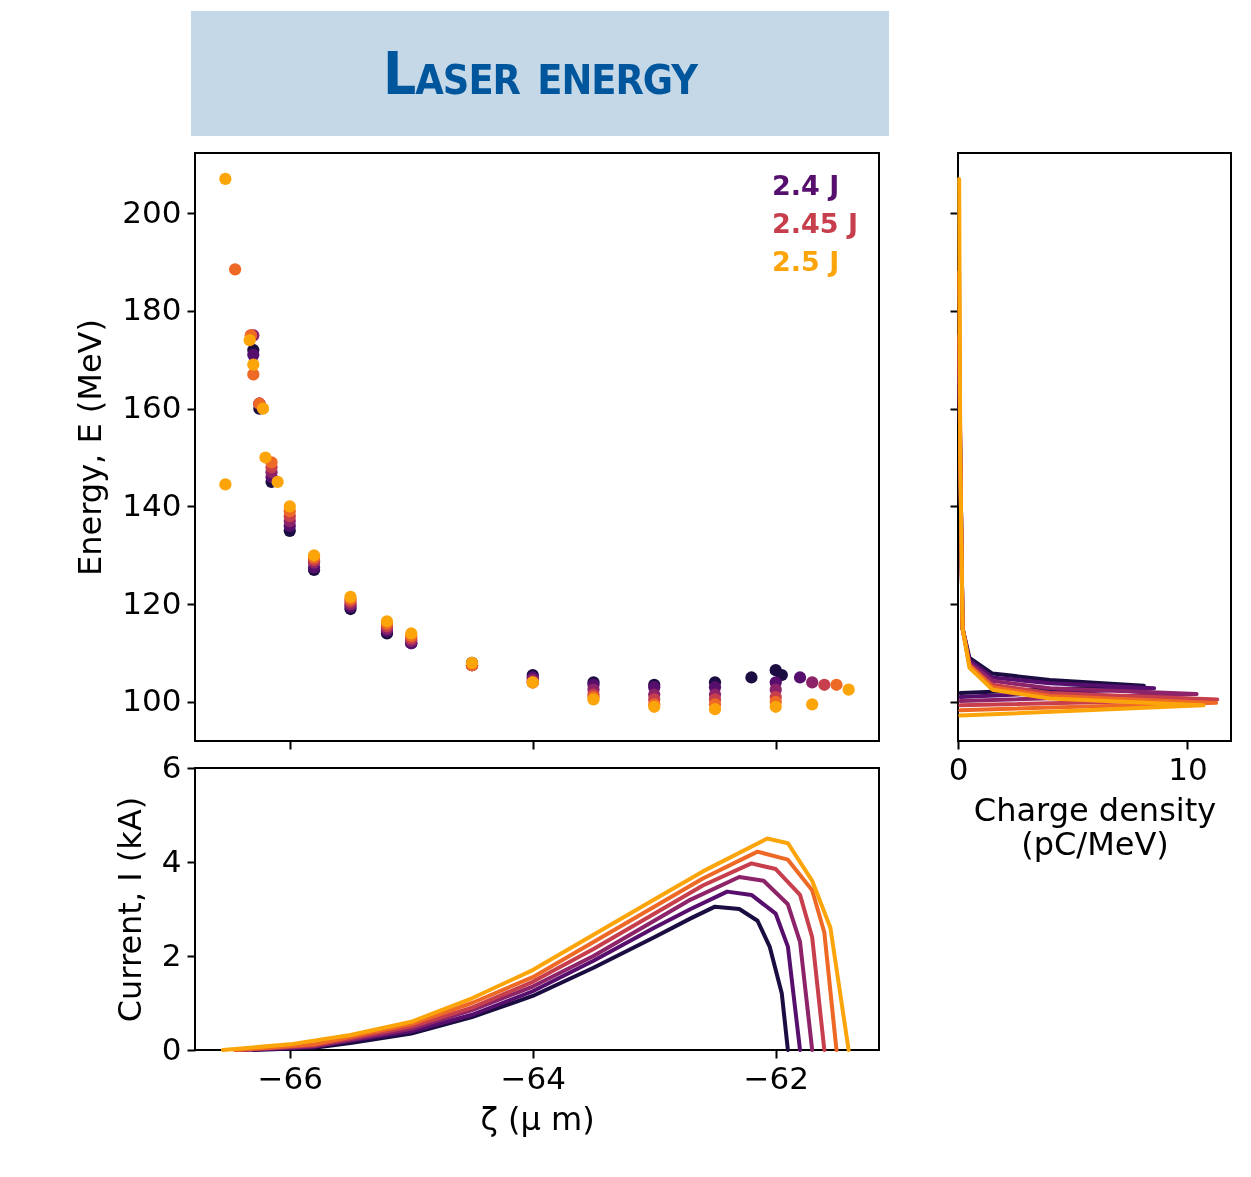 The image size is (1251, 1177). What do you see at coordinates (129, 909) in the screenshot?
I see `y-axis-title: Current, I (kA)` at bounding box center [129, 909].